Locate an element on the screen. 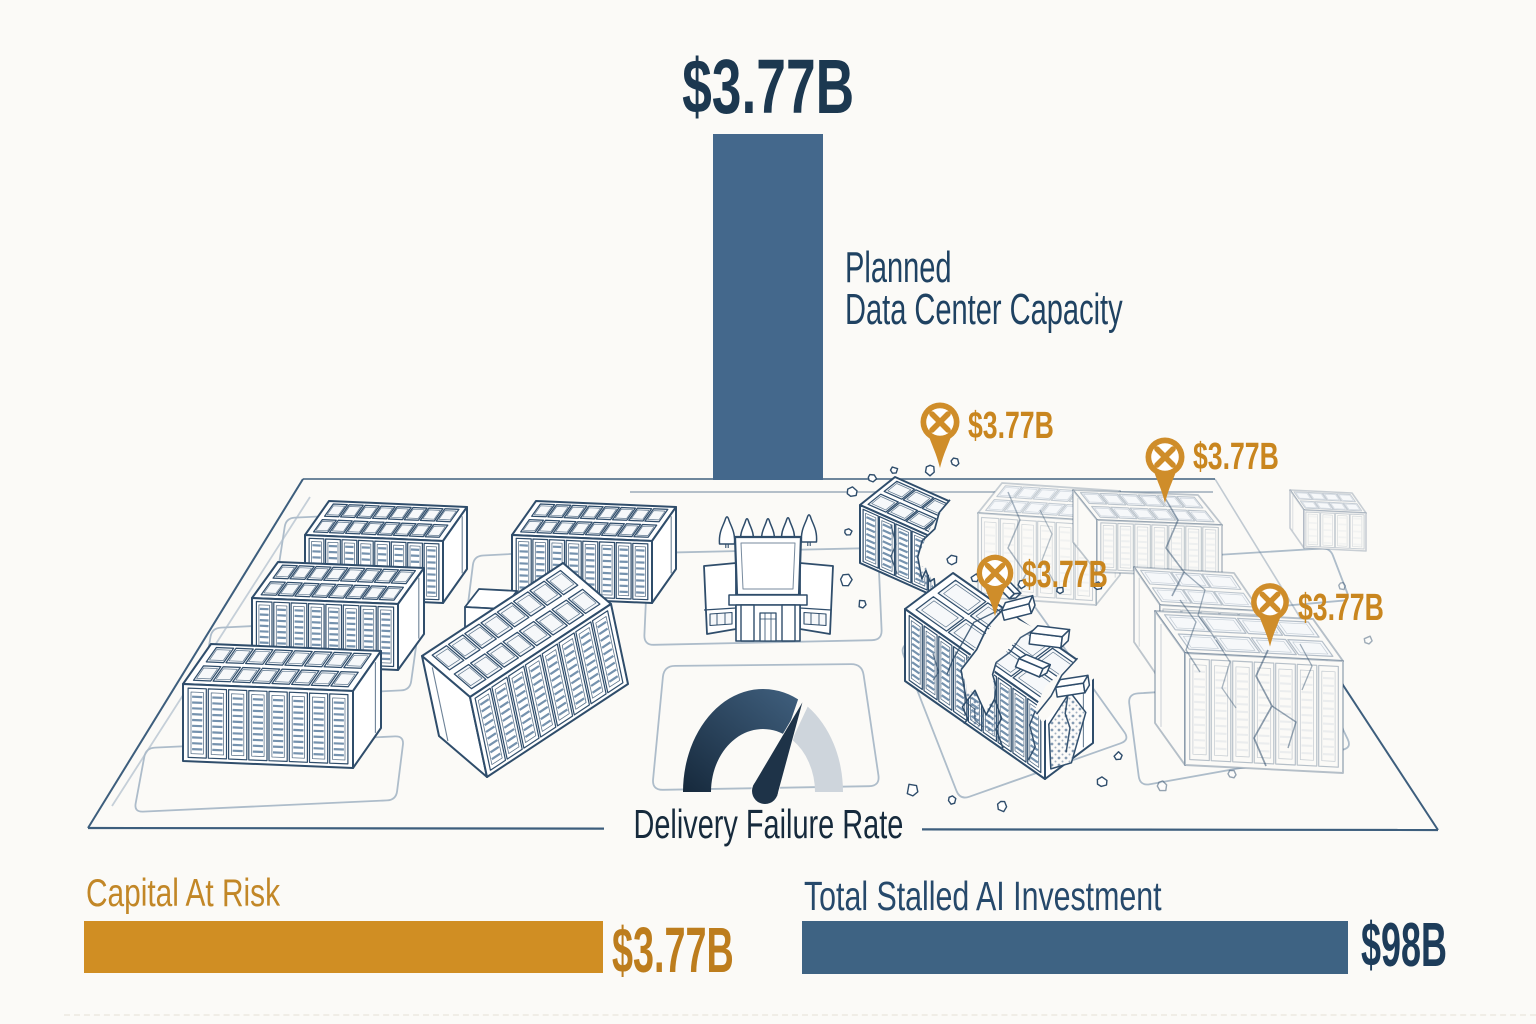  stalled-investment-bar is located at coordinates (1075, 947).